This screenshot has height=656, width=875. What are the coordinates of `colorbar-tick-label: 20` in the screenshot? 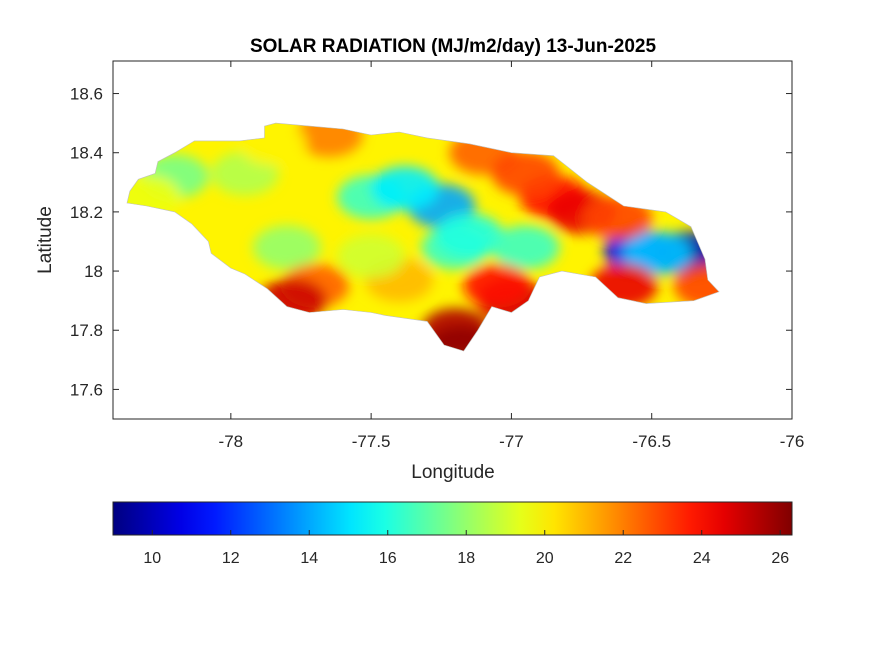 It's located at (545, 558).